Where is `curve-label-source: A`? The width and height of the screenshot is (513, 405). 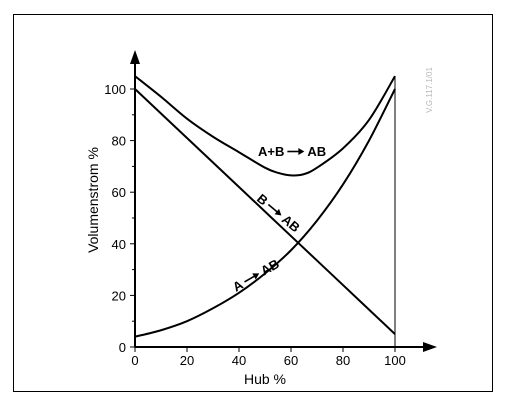
curve-label-source: A is located at coordinates (238, 286).